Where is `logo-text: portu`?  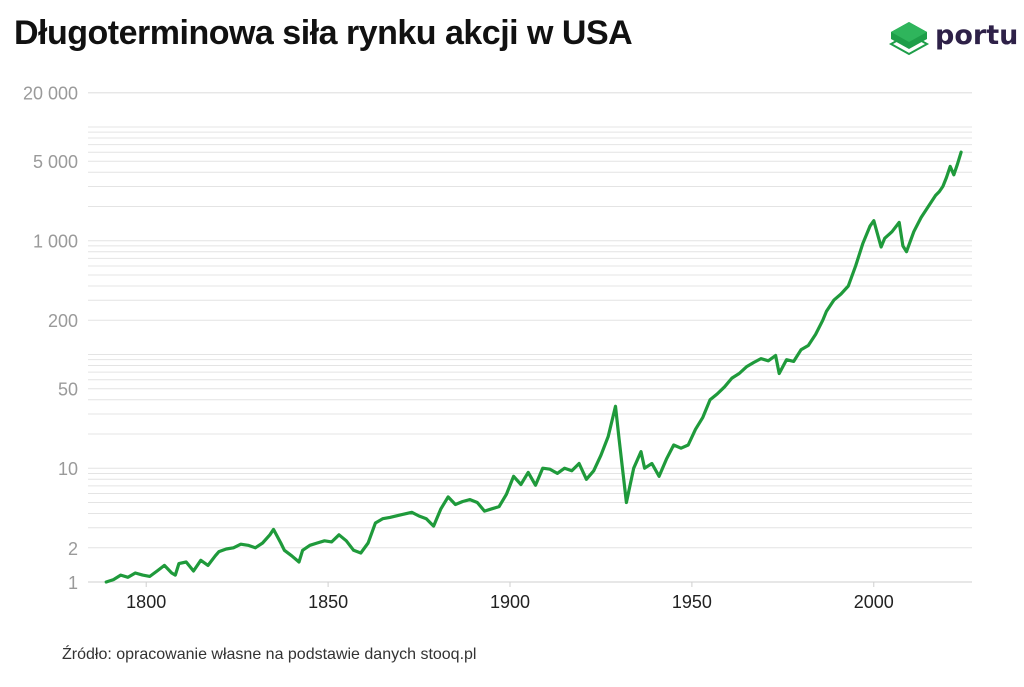 logo-text: portu is located at coordinates (977, 35).